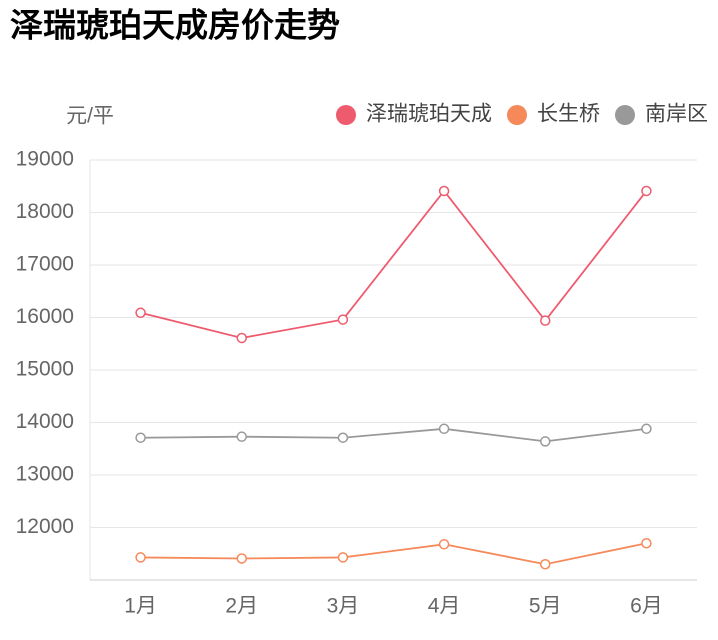 This screenshot has width=718, height=640. Describe the element at coordinates (429, 114) in the screenshot. I see `legend-label: 泽瑞琥珀天成` at that location.